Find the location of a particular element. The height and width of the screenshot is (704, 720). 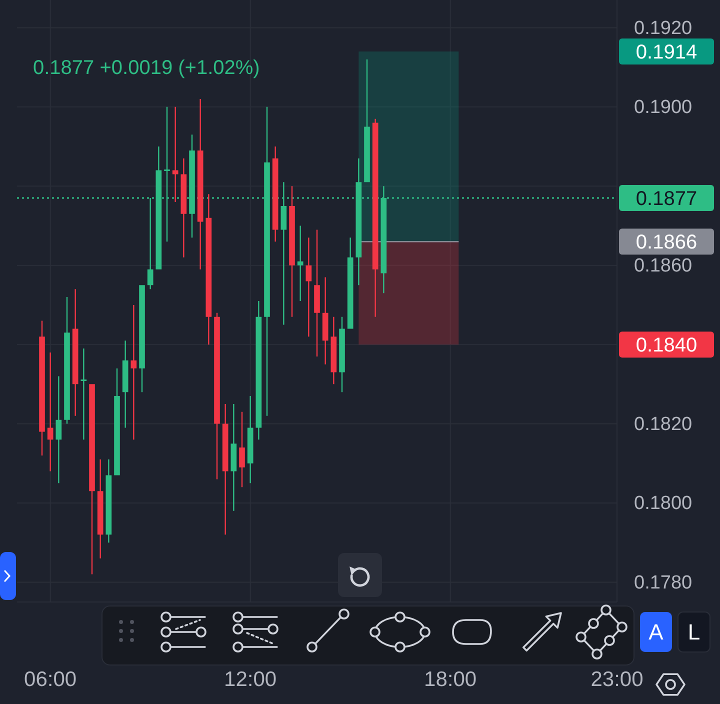

text: A is located at coordinates (656, 632).